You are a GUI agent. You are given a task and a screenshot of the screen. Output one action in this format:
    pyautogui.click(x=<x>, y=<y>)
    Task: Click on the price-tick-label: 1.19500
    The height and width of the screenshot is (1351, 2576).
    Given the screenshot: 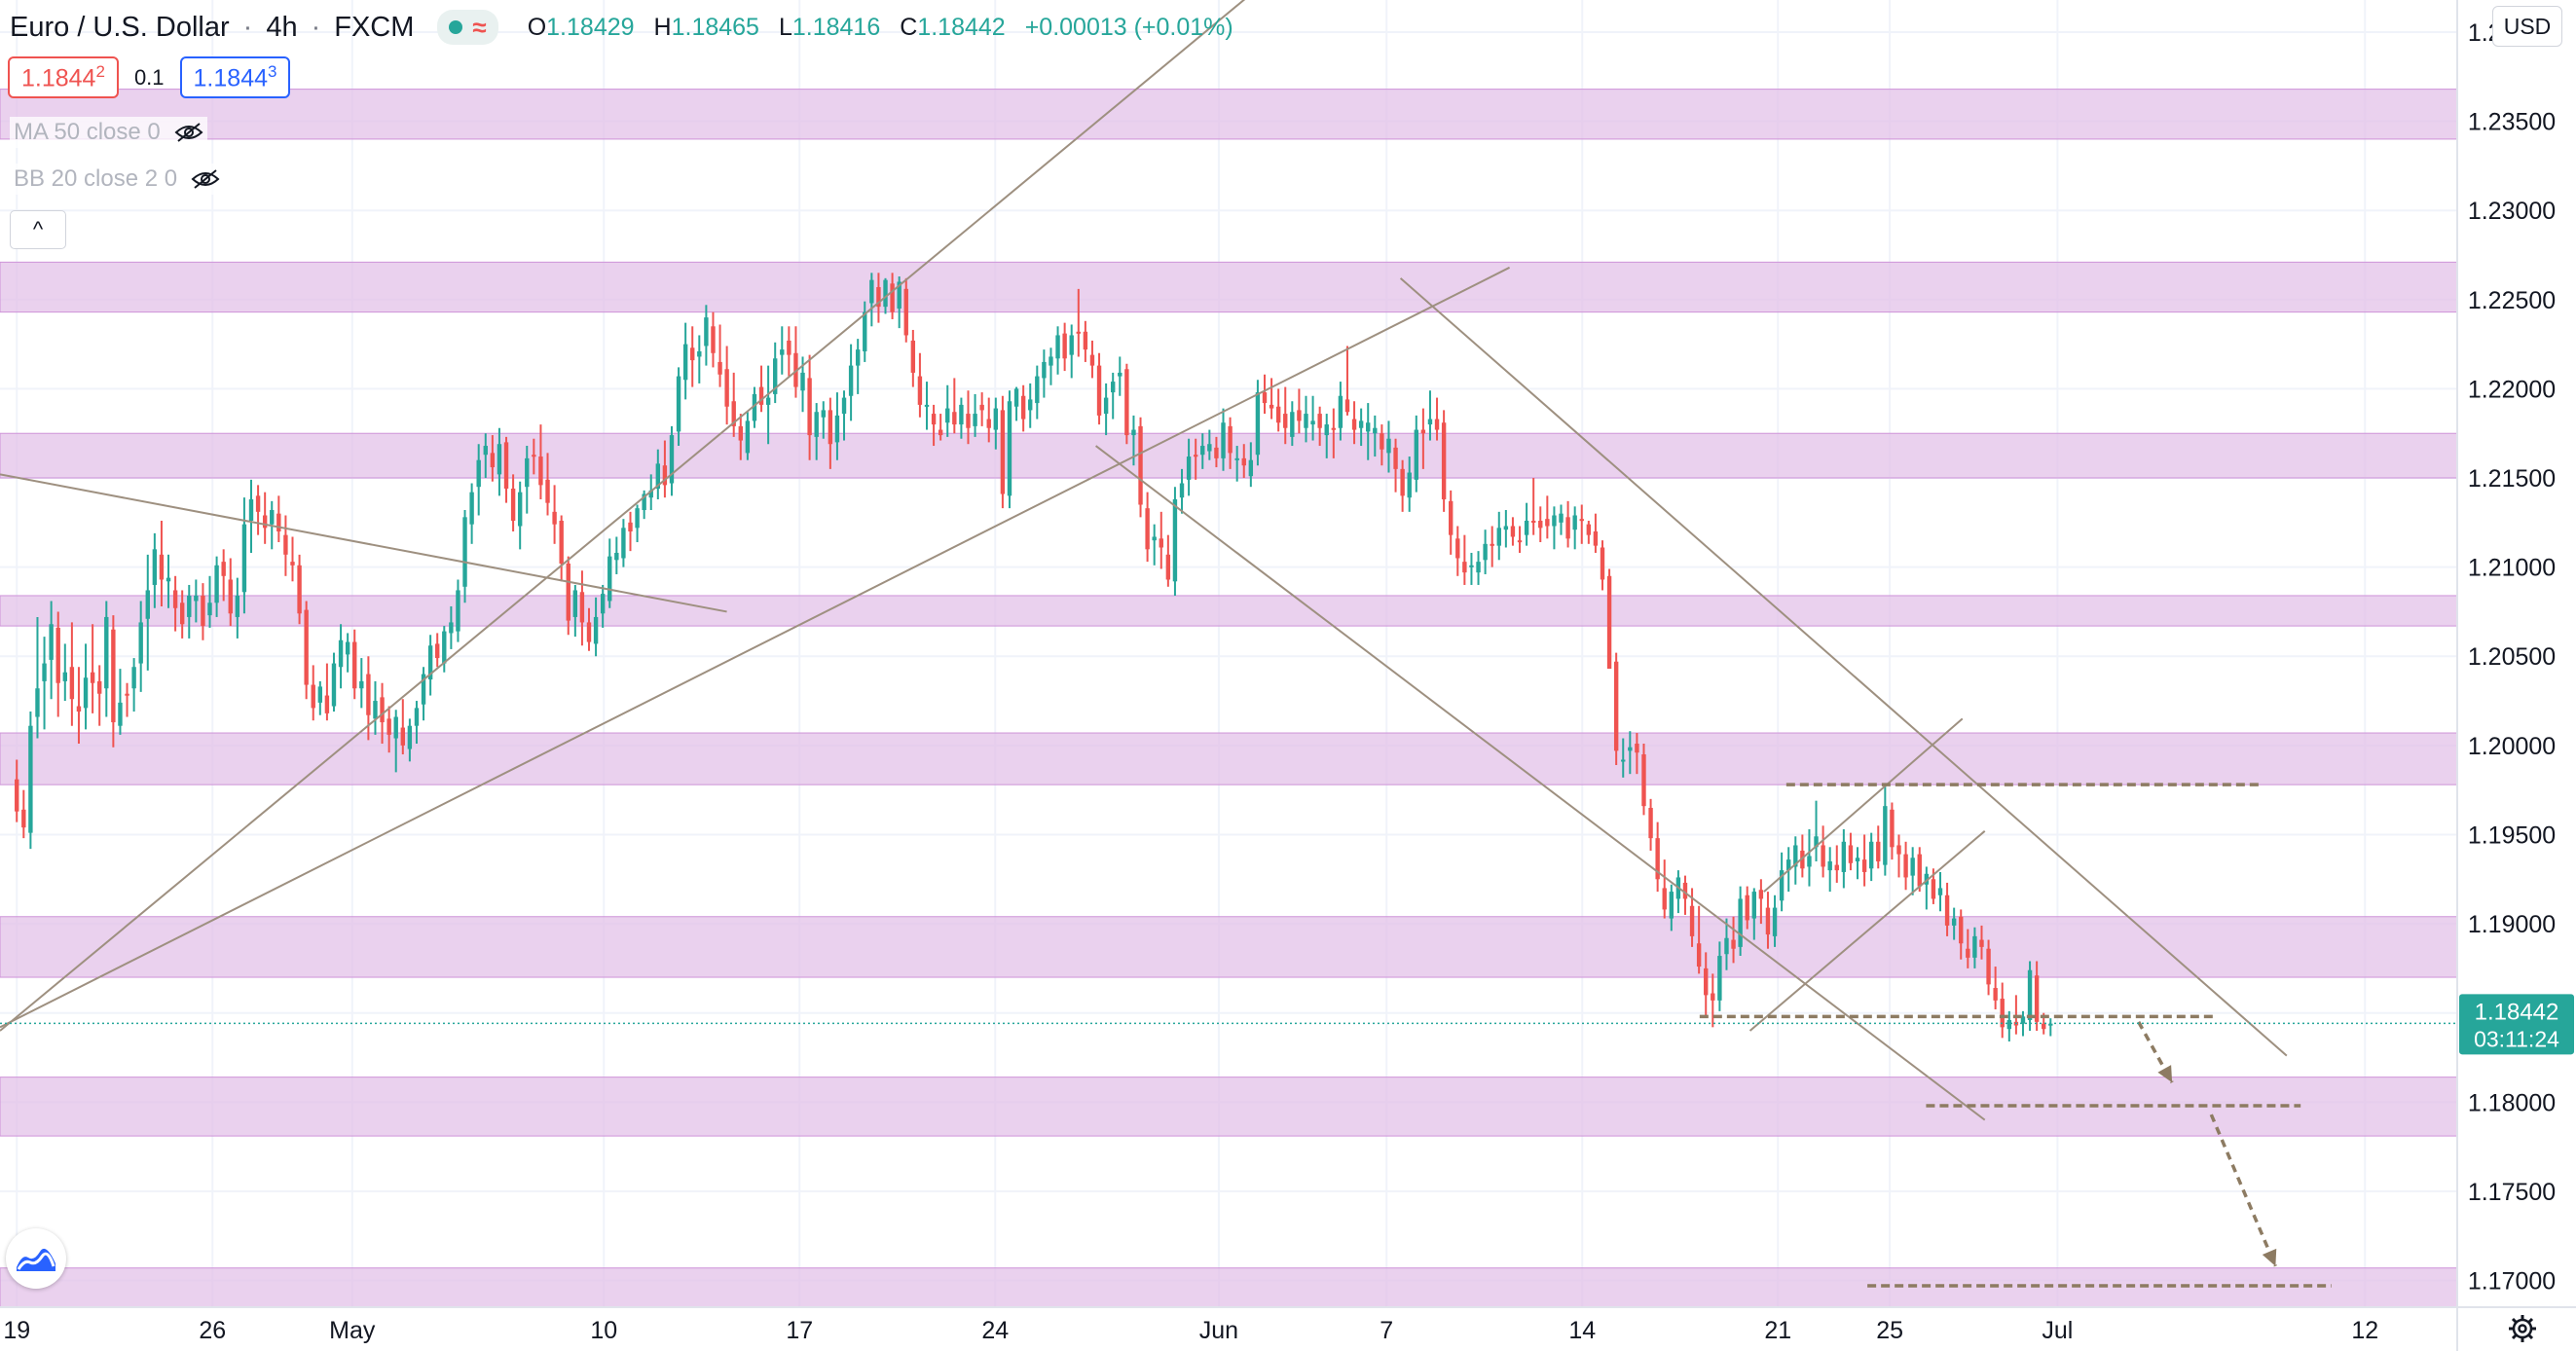 What is the action you would take?
    pyautogui.click(x=2512, y=836)
    